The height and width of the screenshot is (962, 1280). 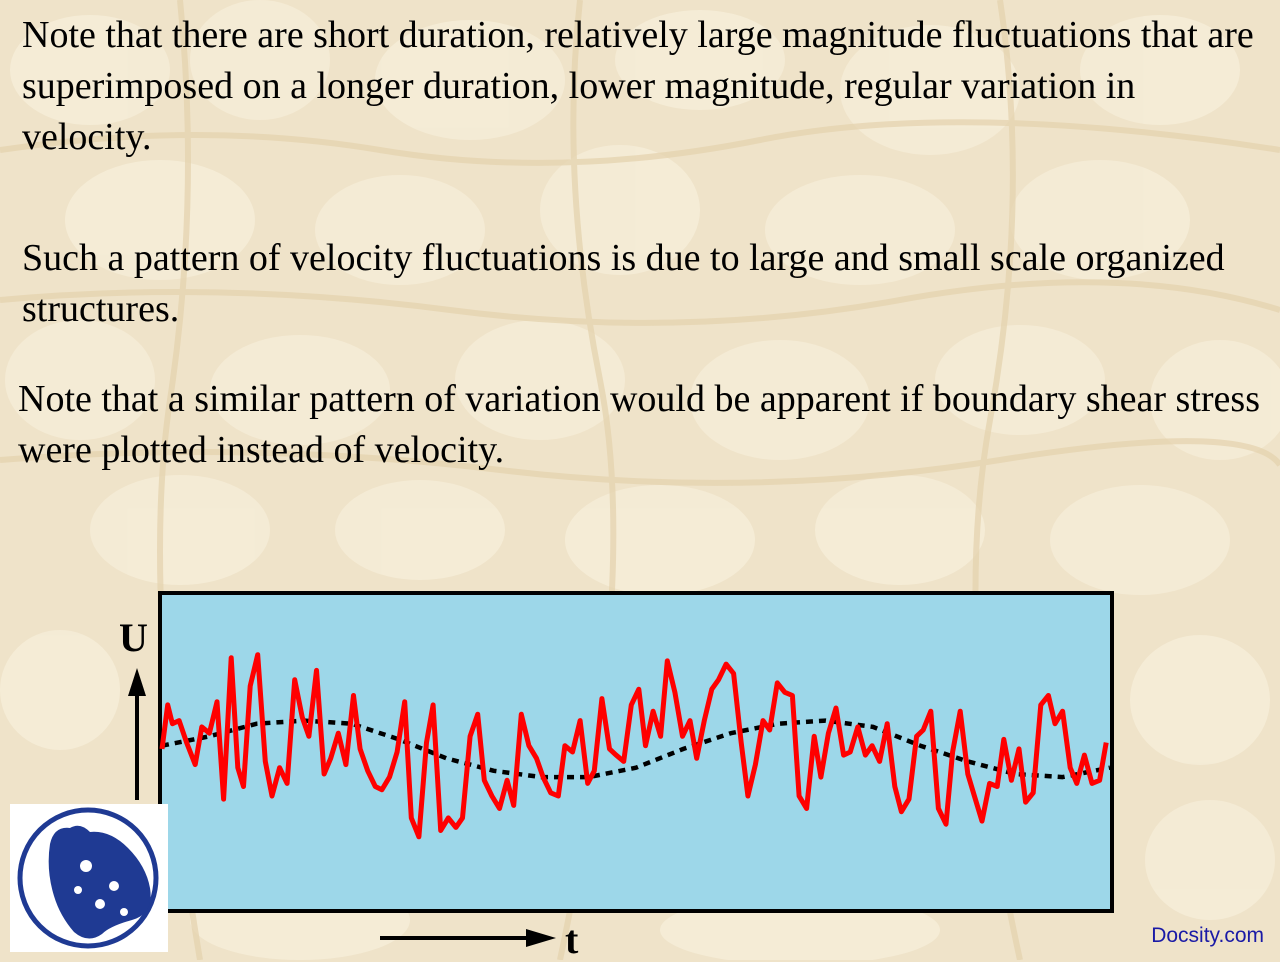 I want to click on docsity-logo-icon, so click(x=89, y=878).